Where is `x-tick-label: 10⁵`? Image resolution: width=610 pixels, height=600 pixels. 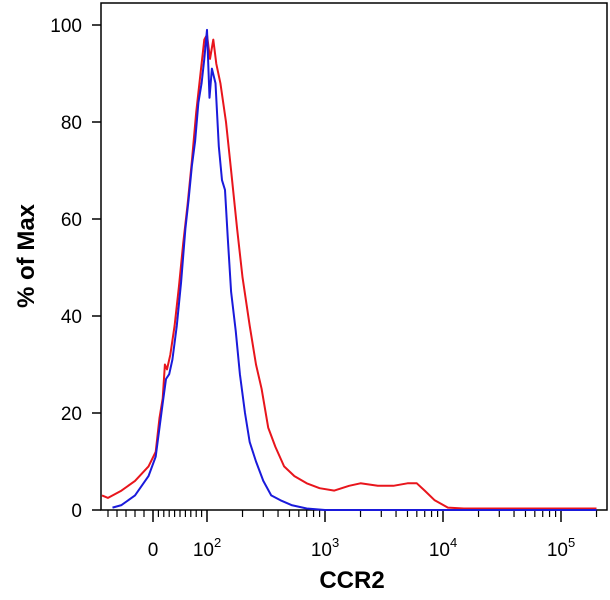 x-tick-label: 10⁵ is located at coordinates (561, 548).